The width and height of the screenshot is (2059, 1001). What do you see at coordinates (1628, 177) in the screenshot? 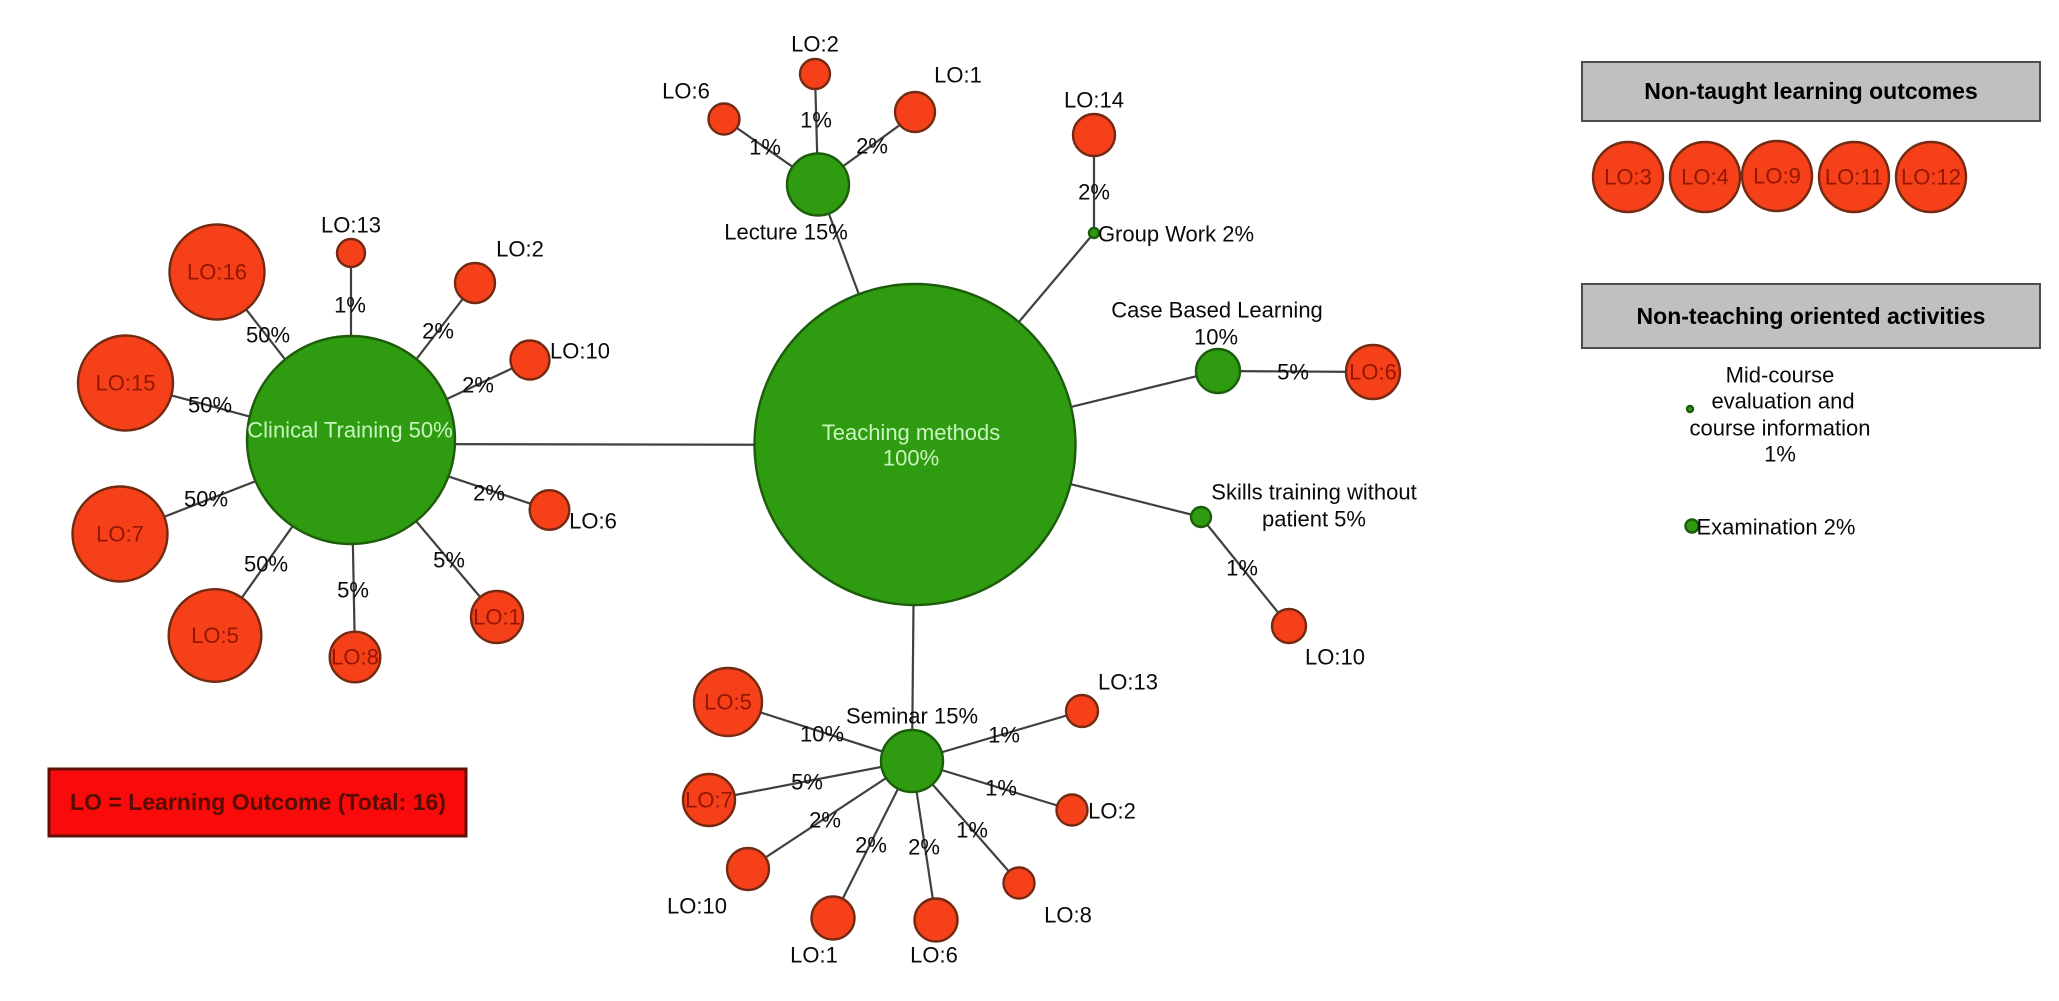
I see `svg-text: LO:3` at bounding box center [1628, 177].